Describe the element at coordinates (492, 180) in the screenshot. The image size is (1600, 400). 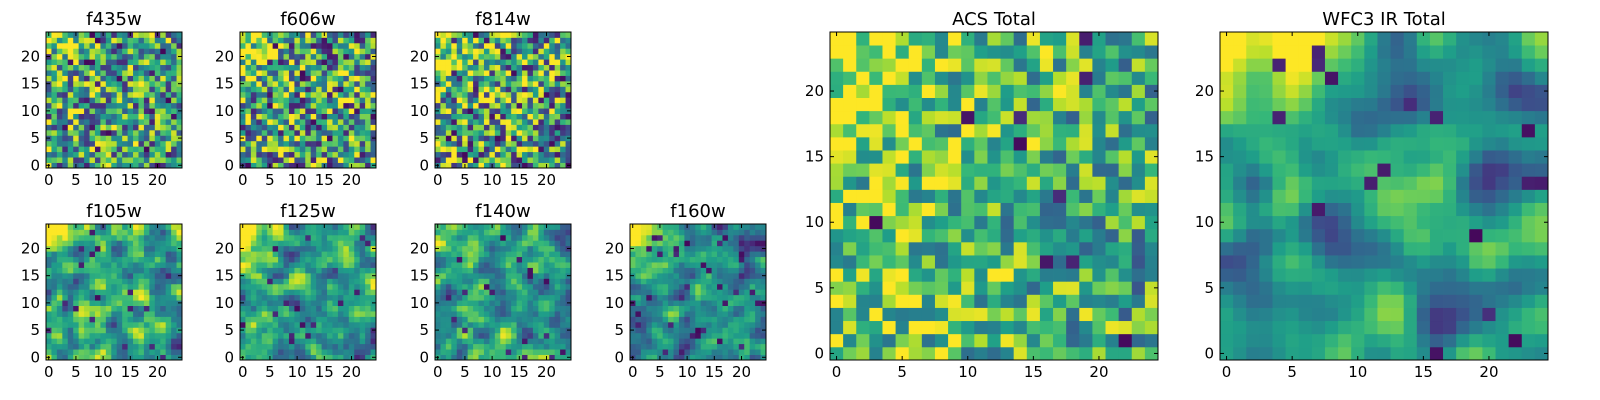
I see `x-tick-label: 10` at that location.